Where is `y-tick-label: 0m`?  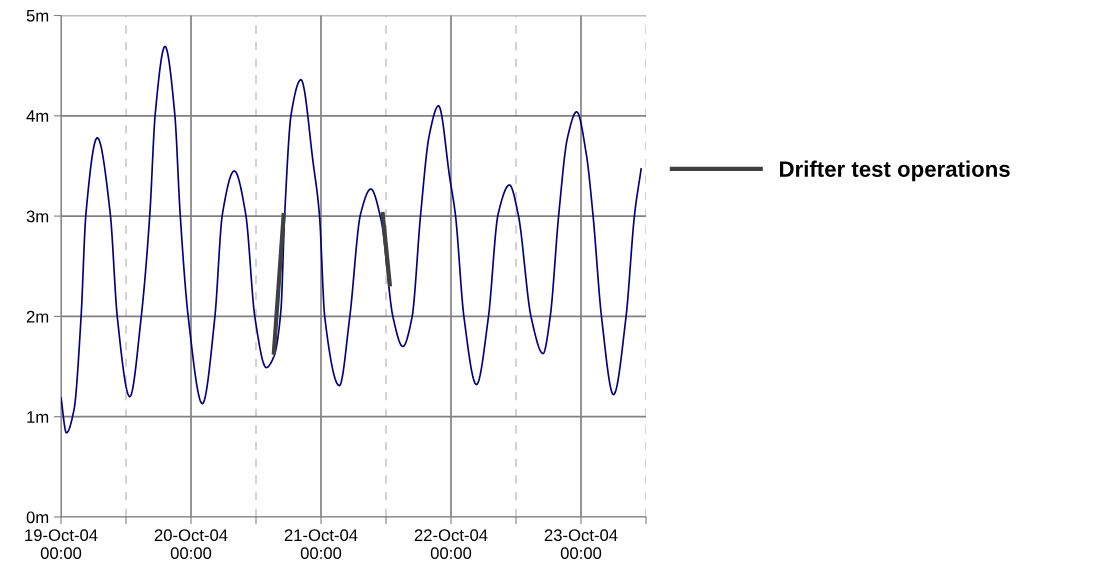
y-tick-label: 0m is located at coordinates (37, 517).